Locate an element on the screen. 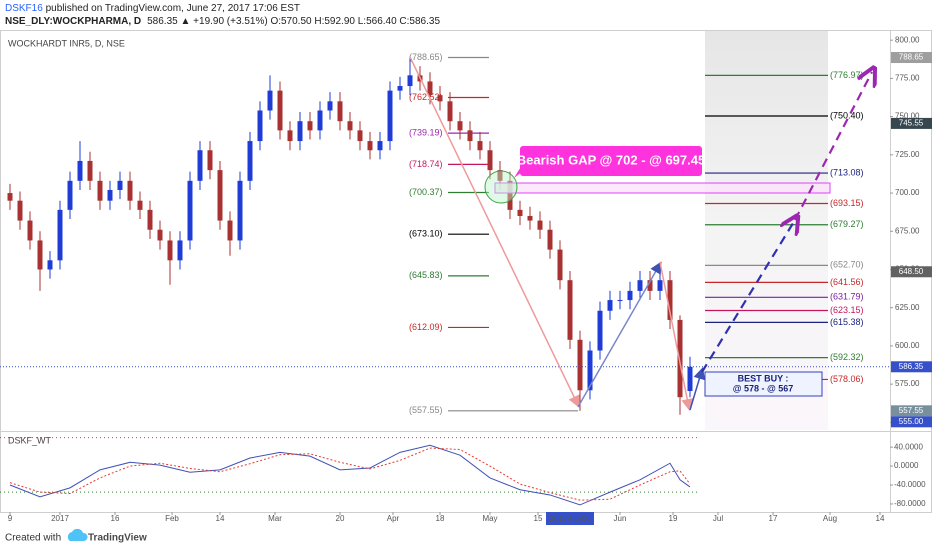  price-label: 555.00 is located at coordinates (911, 421).